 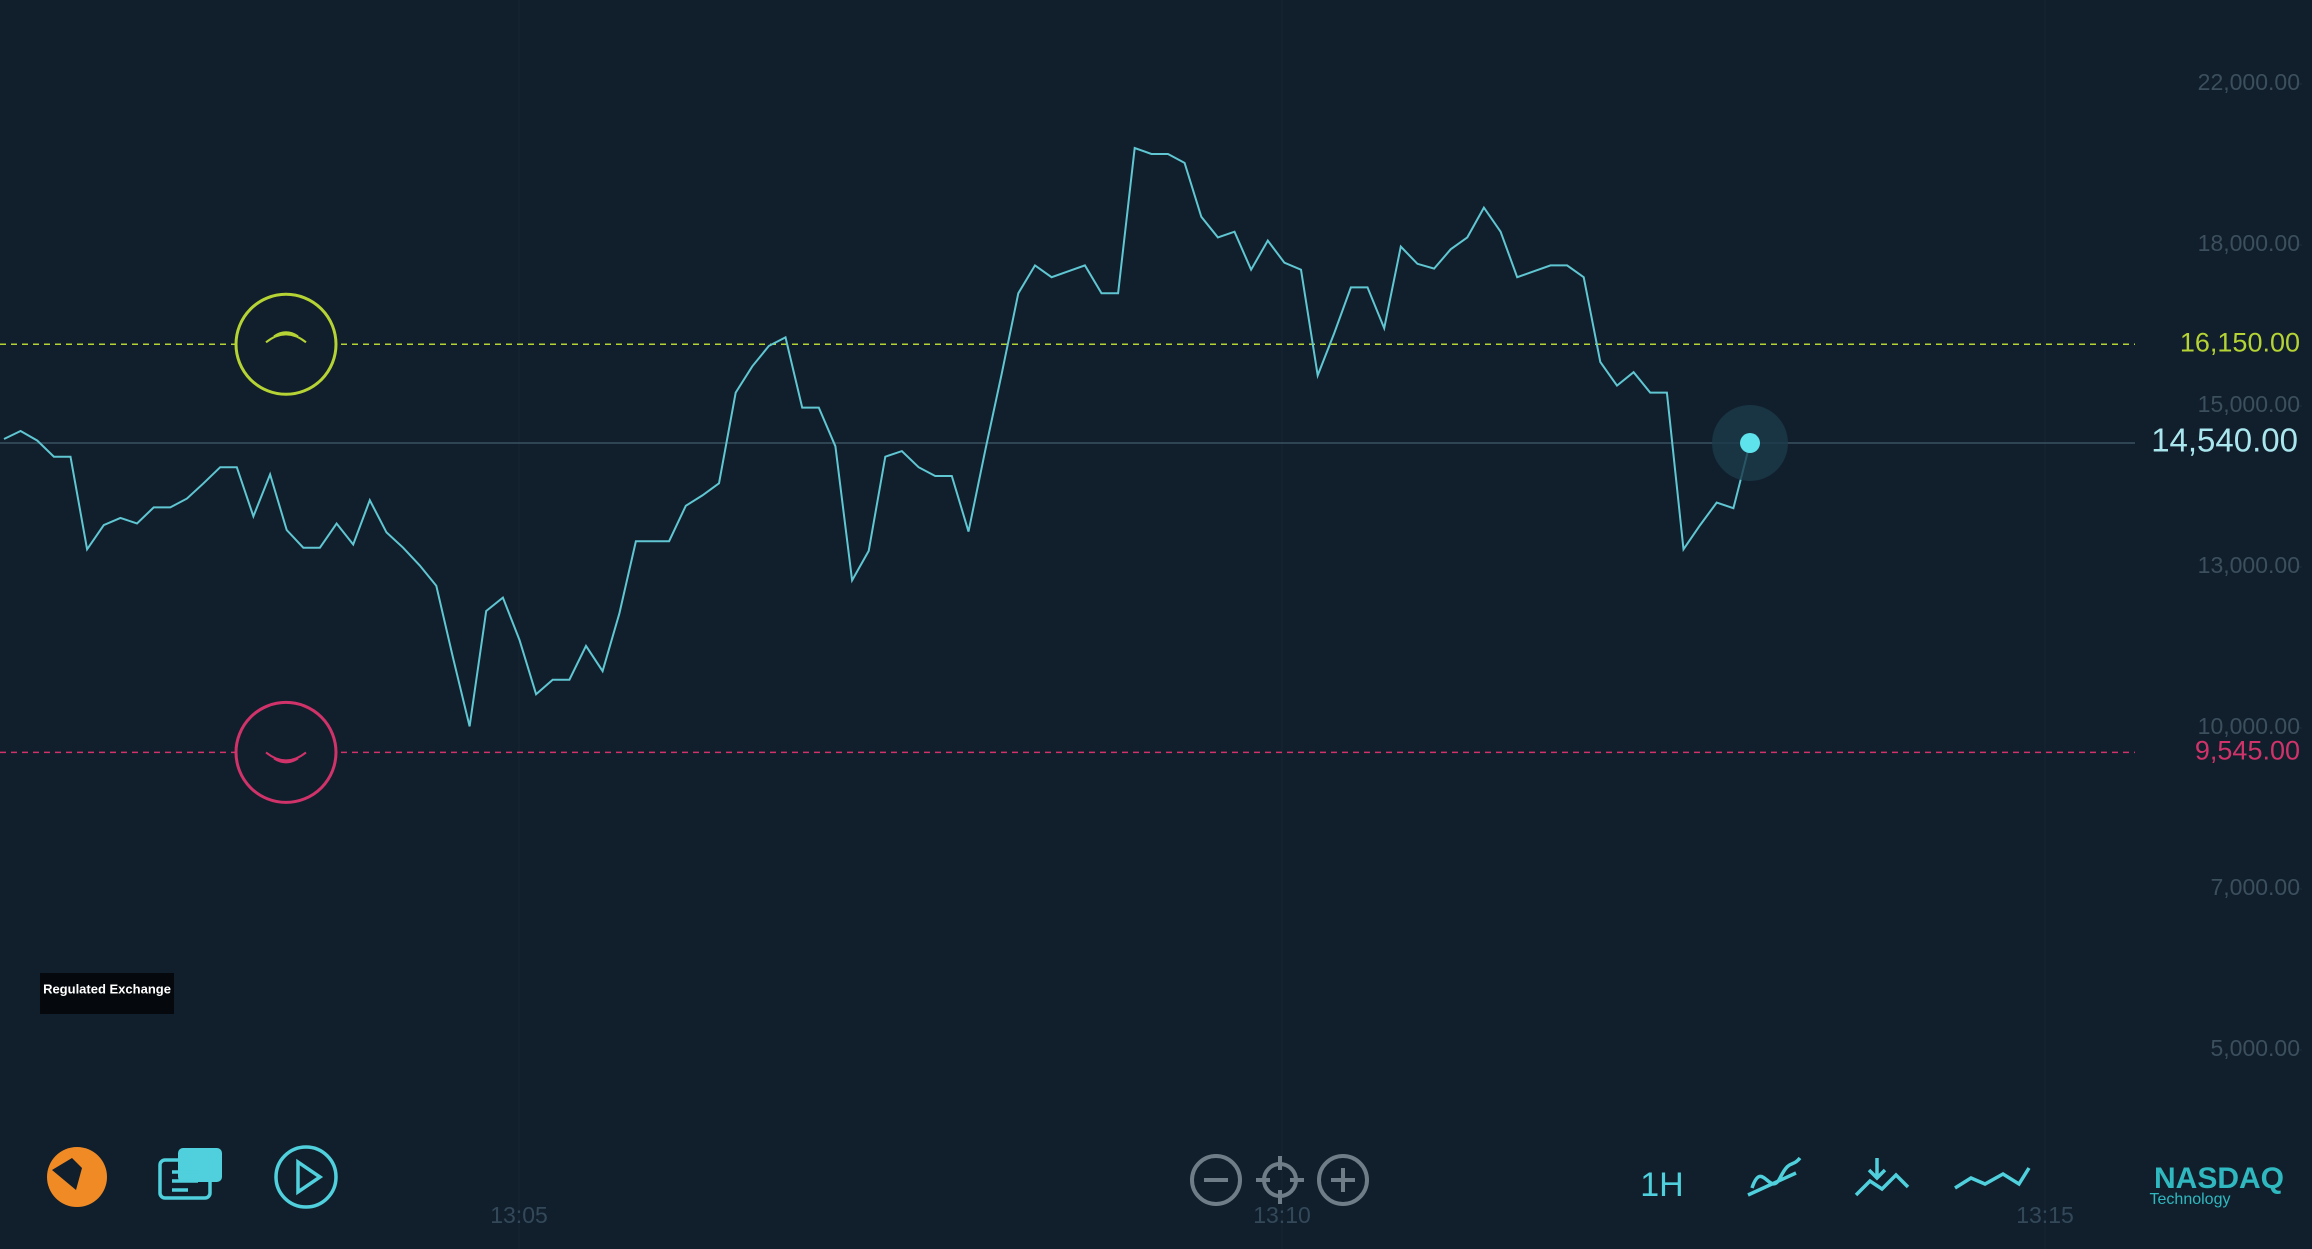 I want to click on price-dot, so click(x=1750, y=443).